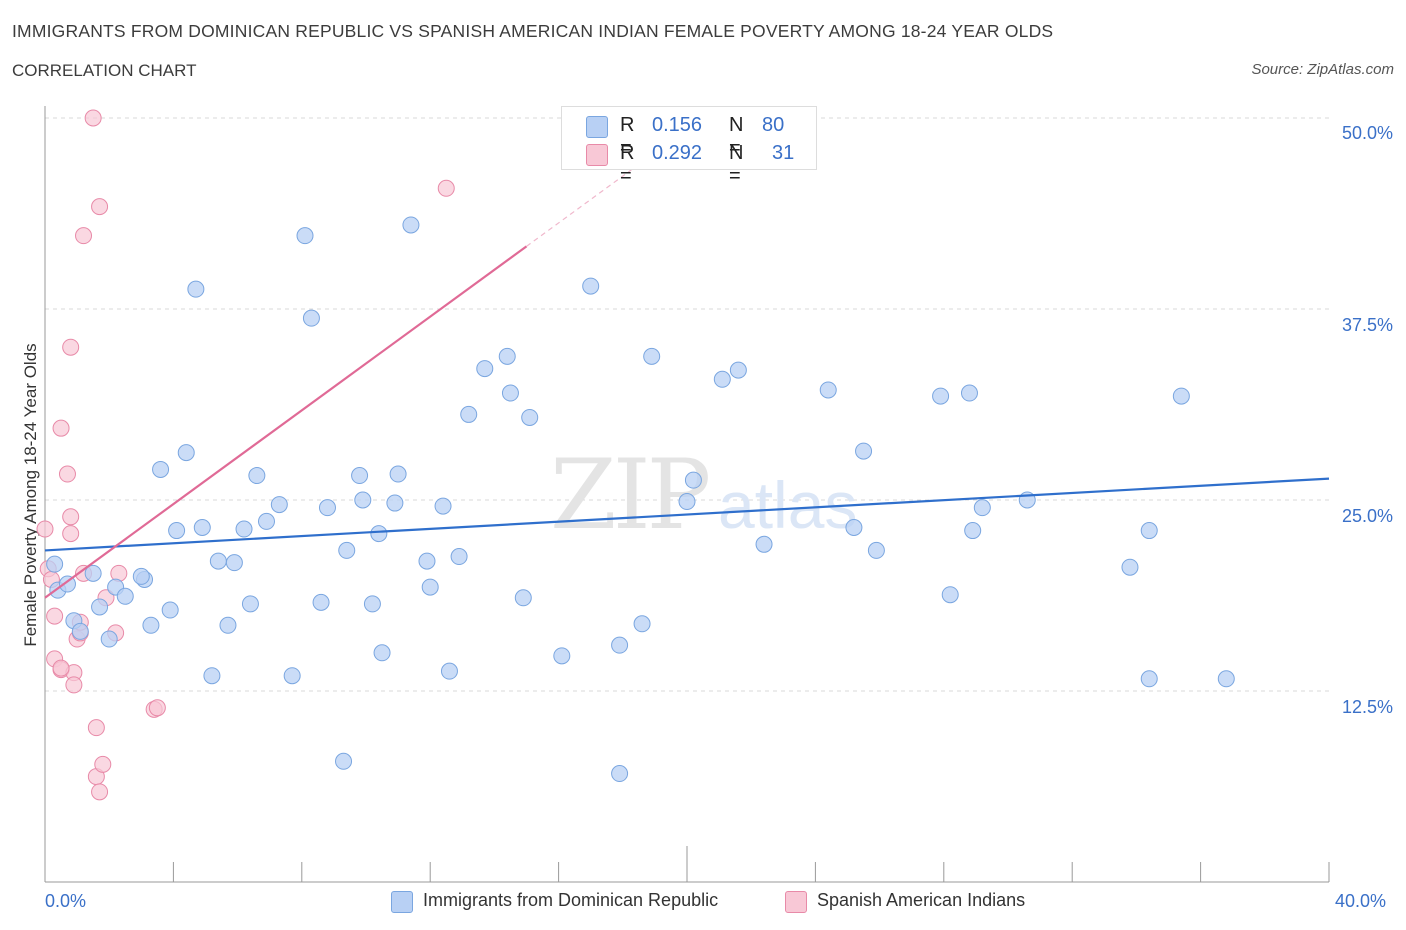 Image resolution: width=1406 pixels, height=930 pixels. What do you see at coordinates (597, 127) in the screenshot?
I see `blue-swatch` at bounding box center [597, 127].